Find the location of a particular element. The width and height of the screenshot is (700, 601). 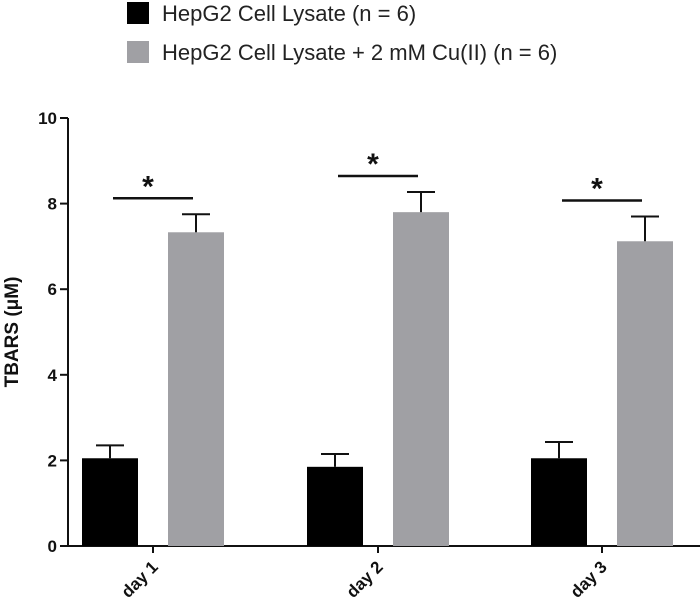

x-tick-label-2: day 2 is located at coordinates (365, 579).